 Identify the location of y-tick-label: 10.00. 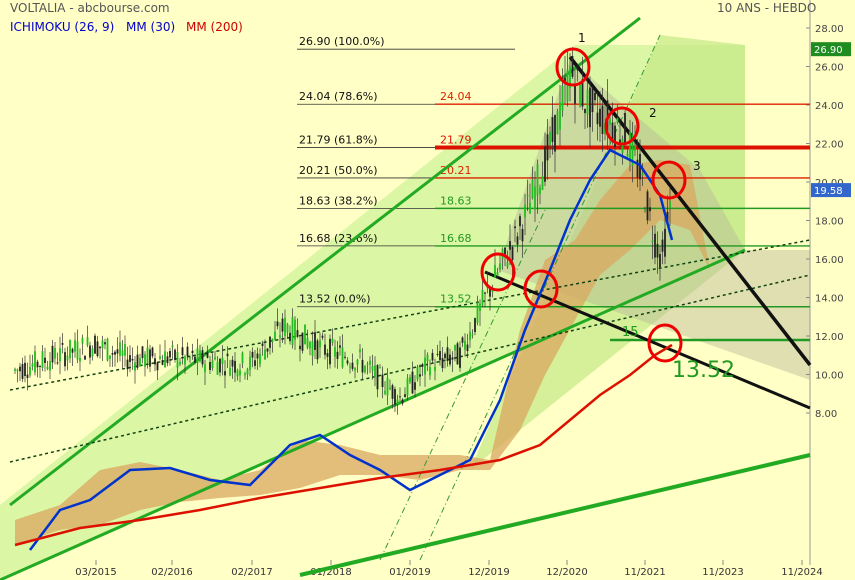
(829, 376).